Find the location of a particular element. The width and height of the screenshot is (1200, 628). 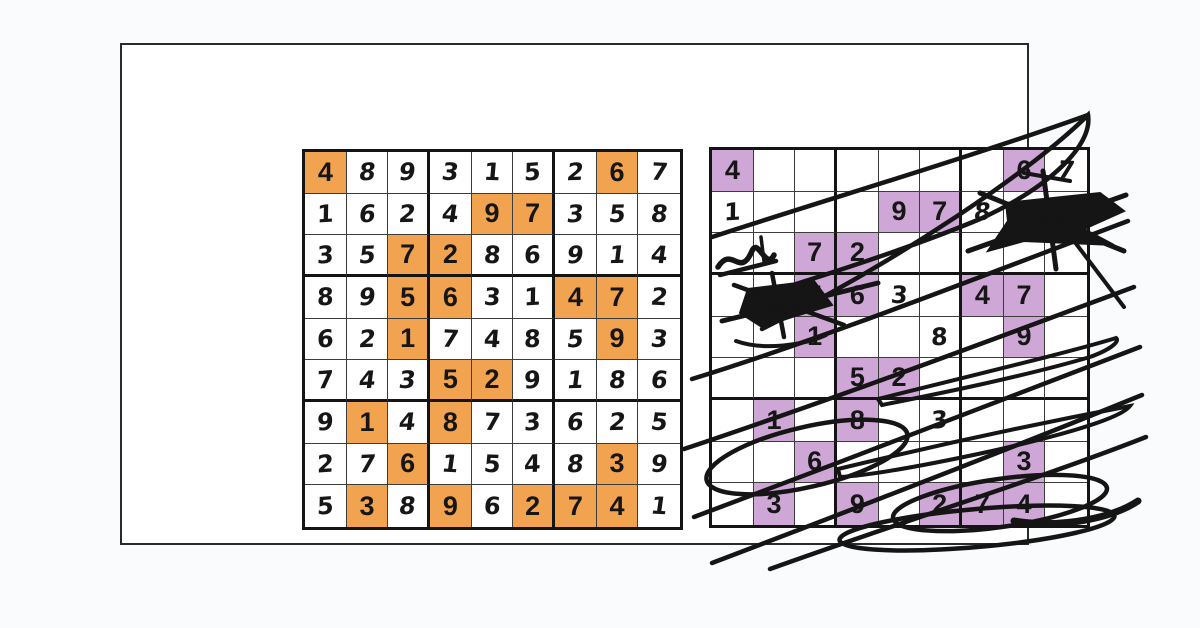

cell-r1c1: 4 is located at coordinates (733, 171).